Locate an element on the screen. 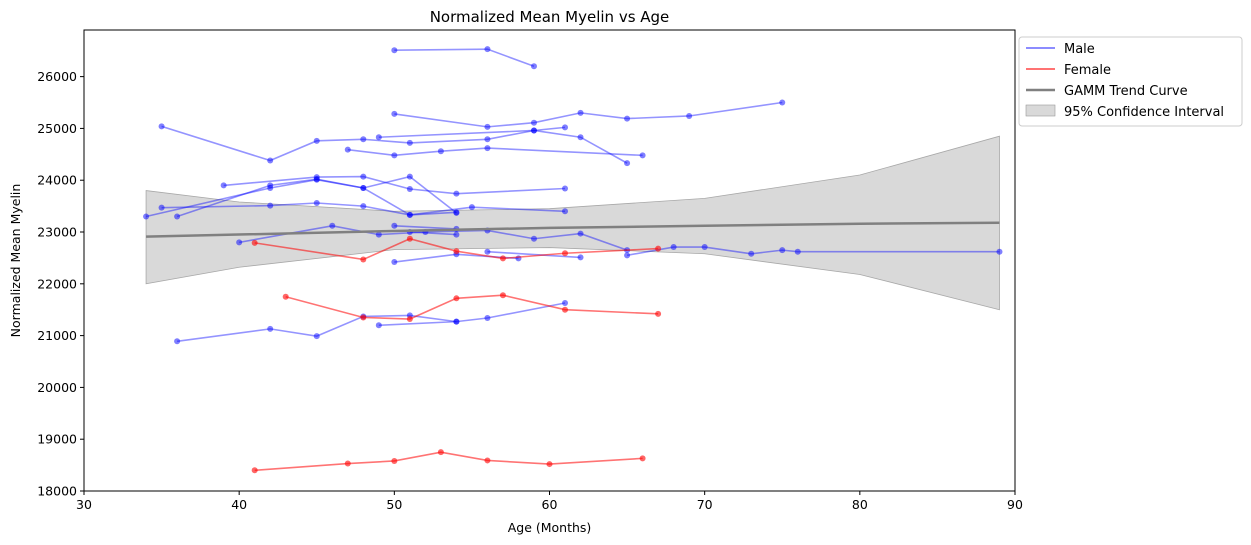  x-tick-label: 50 is located at coordinates (394, 504).